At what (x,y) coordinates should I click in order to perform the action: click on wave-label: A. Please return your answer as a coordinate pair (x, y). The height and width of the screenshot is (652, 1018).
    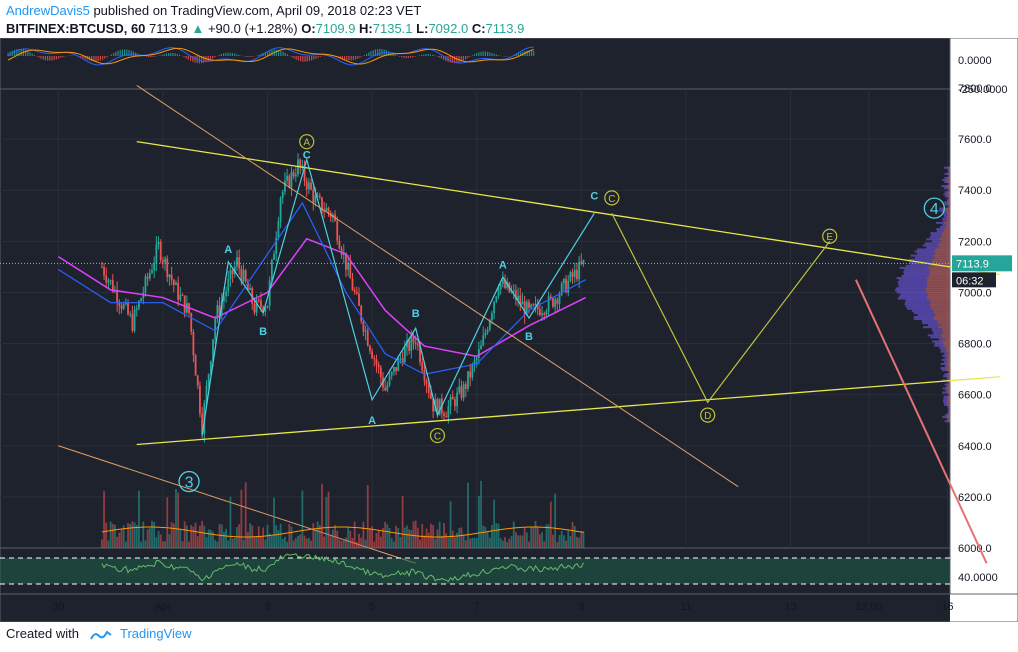
    Looking at the image, I should click on (306, 143).